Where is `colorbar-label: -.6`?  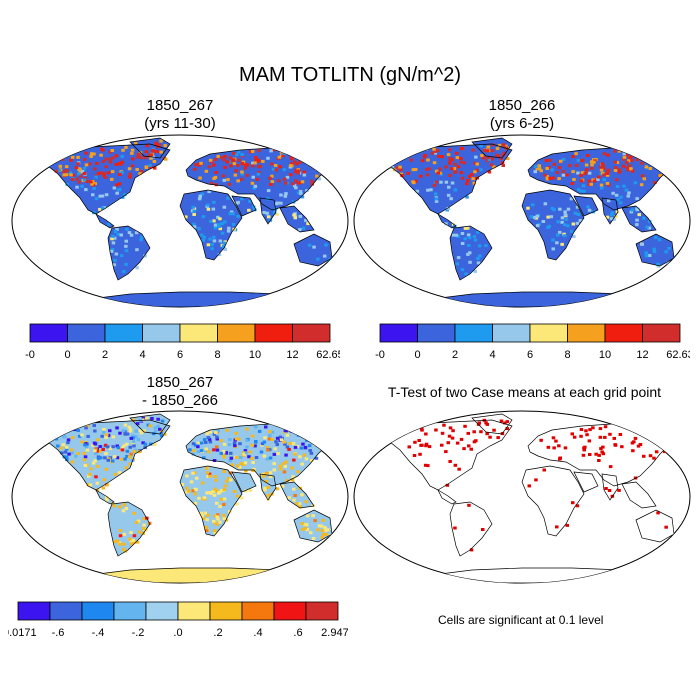 colorbar-label: -.6 is located at coordinates (58, 633).